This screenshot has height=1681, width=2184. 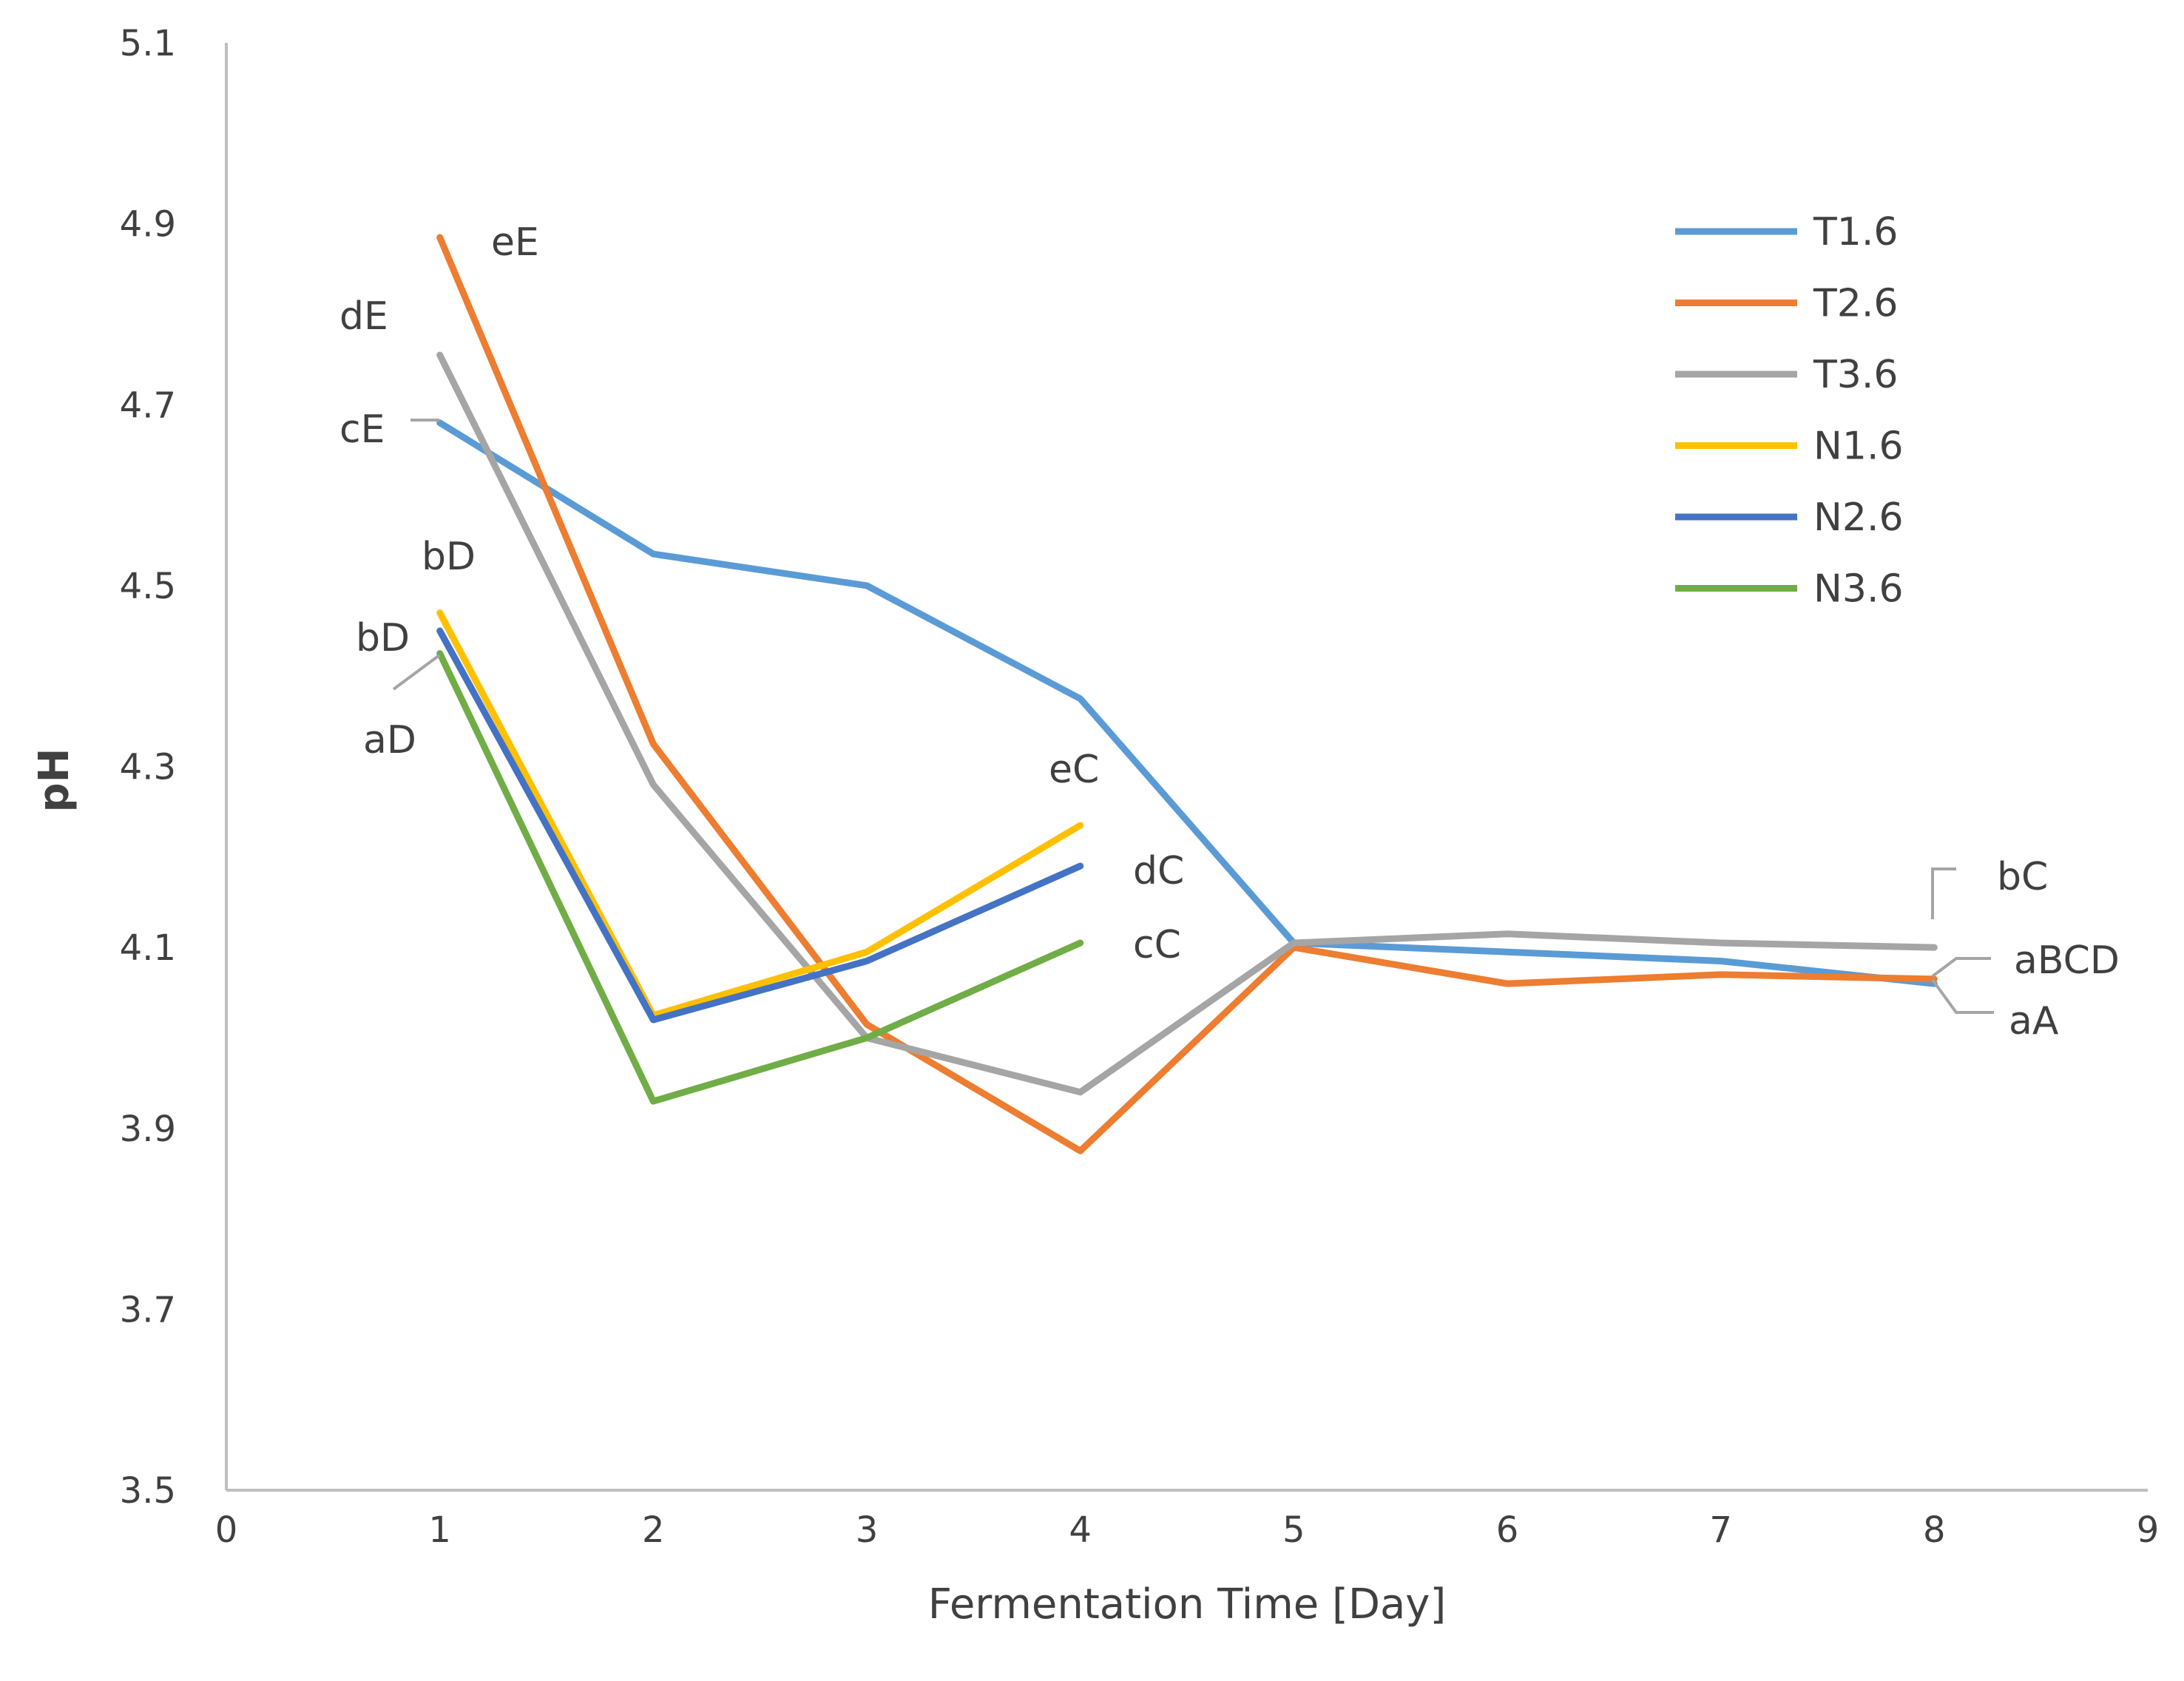 I want to click on x-tick-label: 3, so click(x=868, y=1530).